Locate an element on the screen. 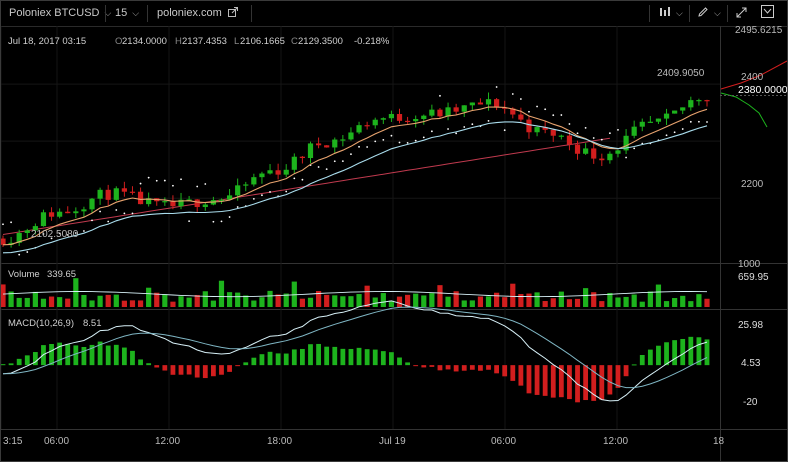 This screenshot has height=466, width=792. ohlc-close: 2129.3500 is located at coordinates (320, 41).